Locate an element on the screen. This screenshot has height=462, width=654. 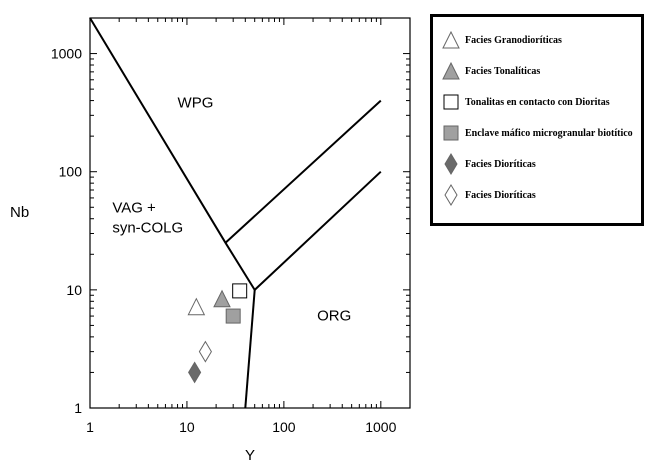
boundary-wpg-org is located at coordinates (318, 230).